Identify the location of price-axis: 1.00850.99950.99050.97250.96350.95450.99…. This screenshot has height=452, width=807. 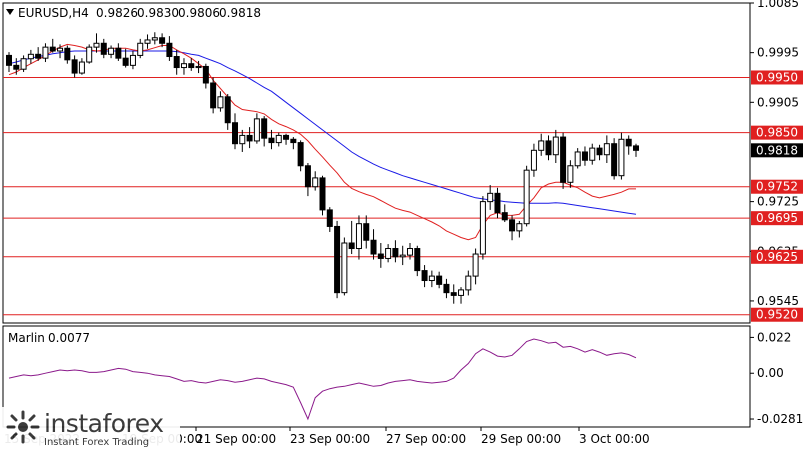
(776, 161).